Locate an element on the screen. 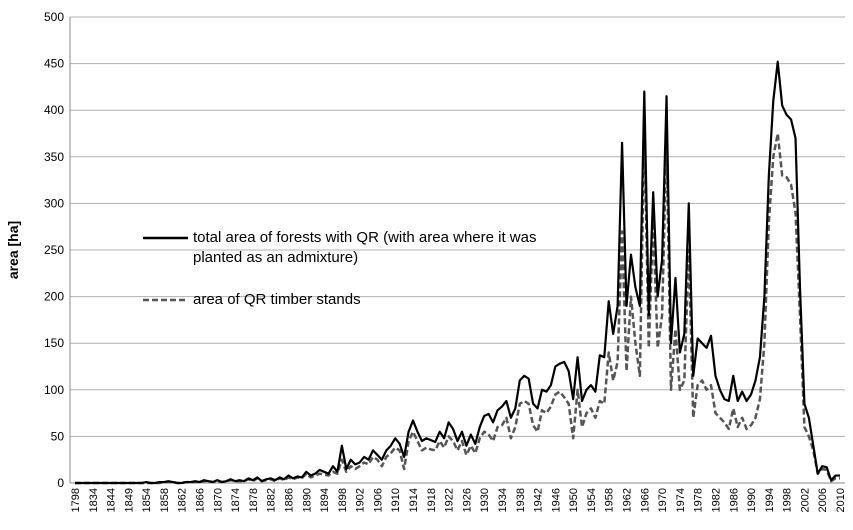  y-tick-label: 300 is located at coordinates (54, 203).